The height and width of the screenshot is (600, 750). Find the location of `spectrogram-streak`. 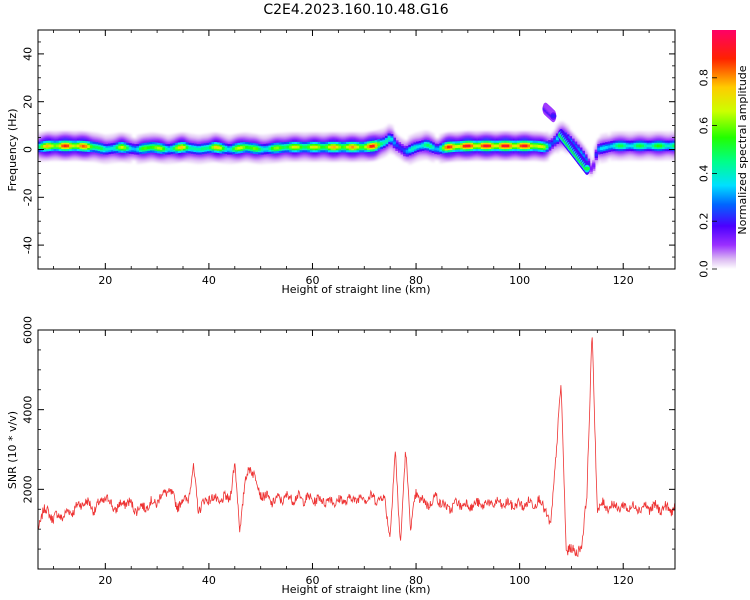

spectrogram-streak is located at coordinates (553, 116).